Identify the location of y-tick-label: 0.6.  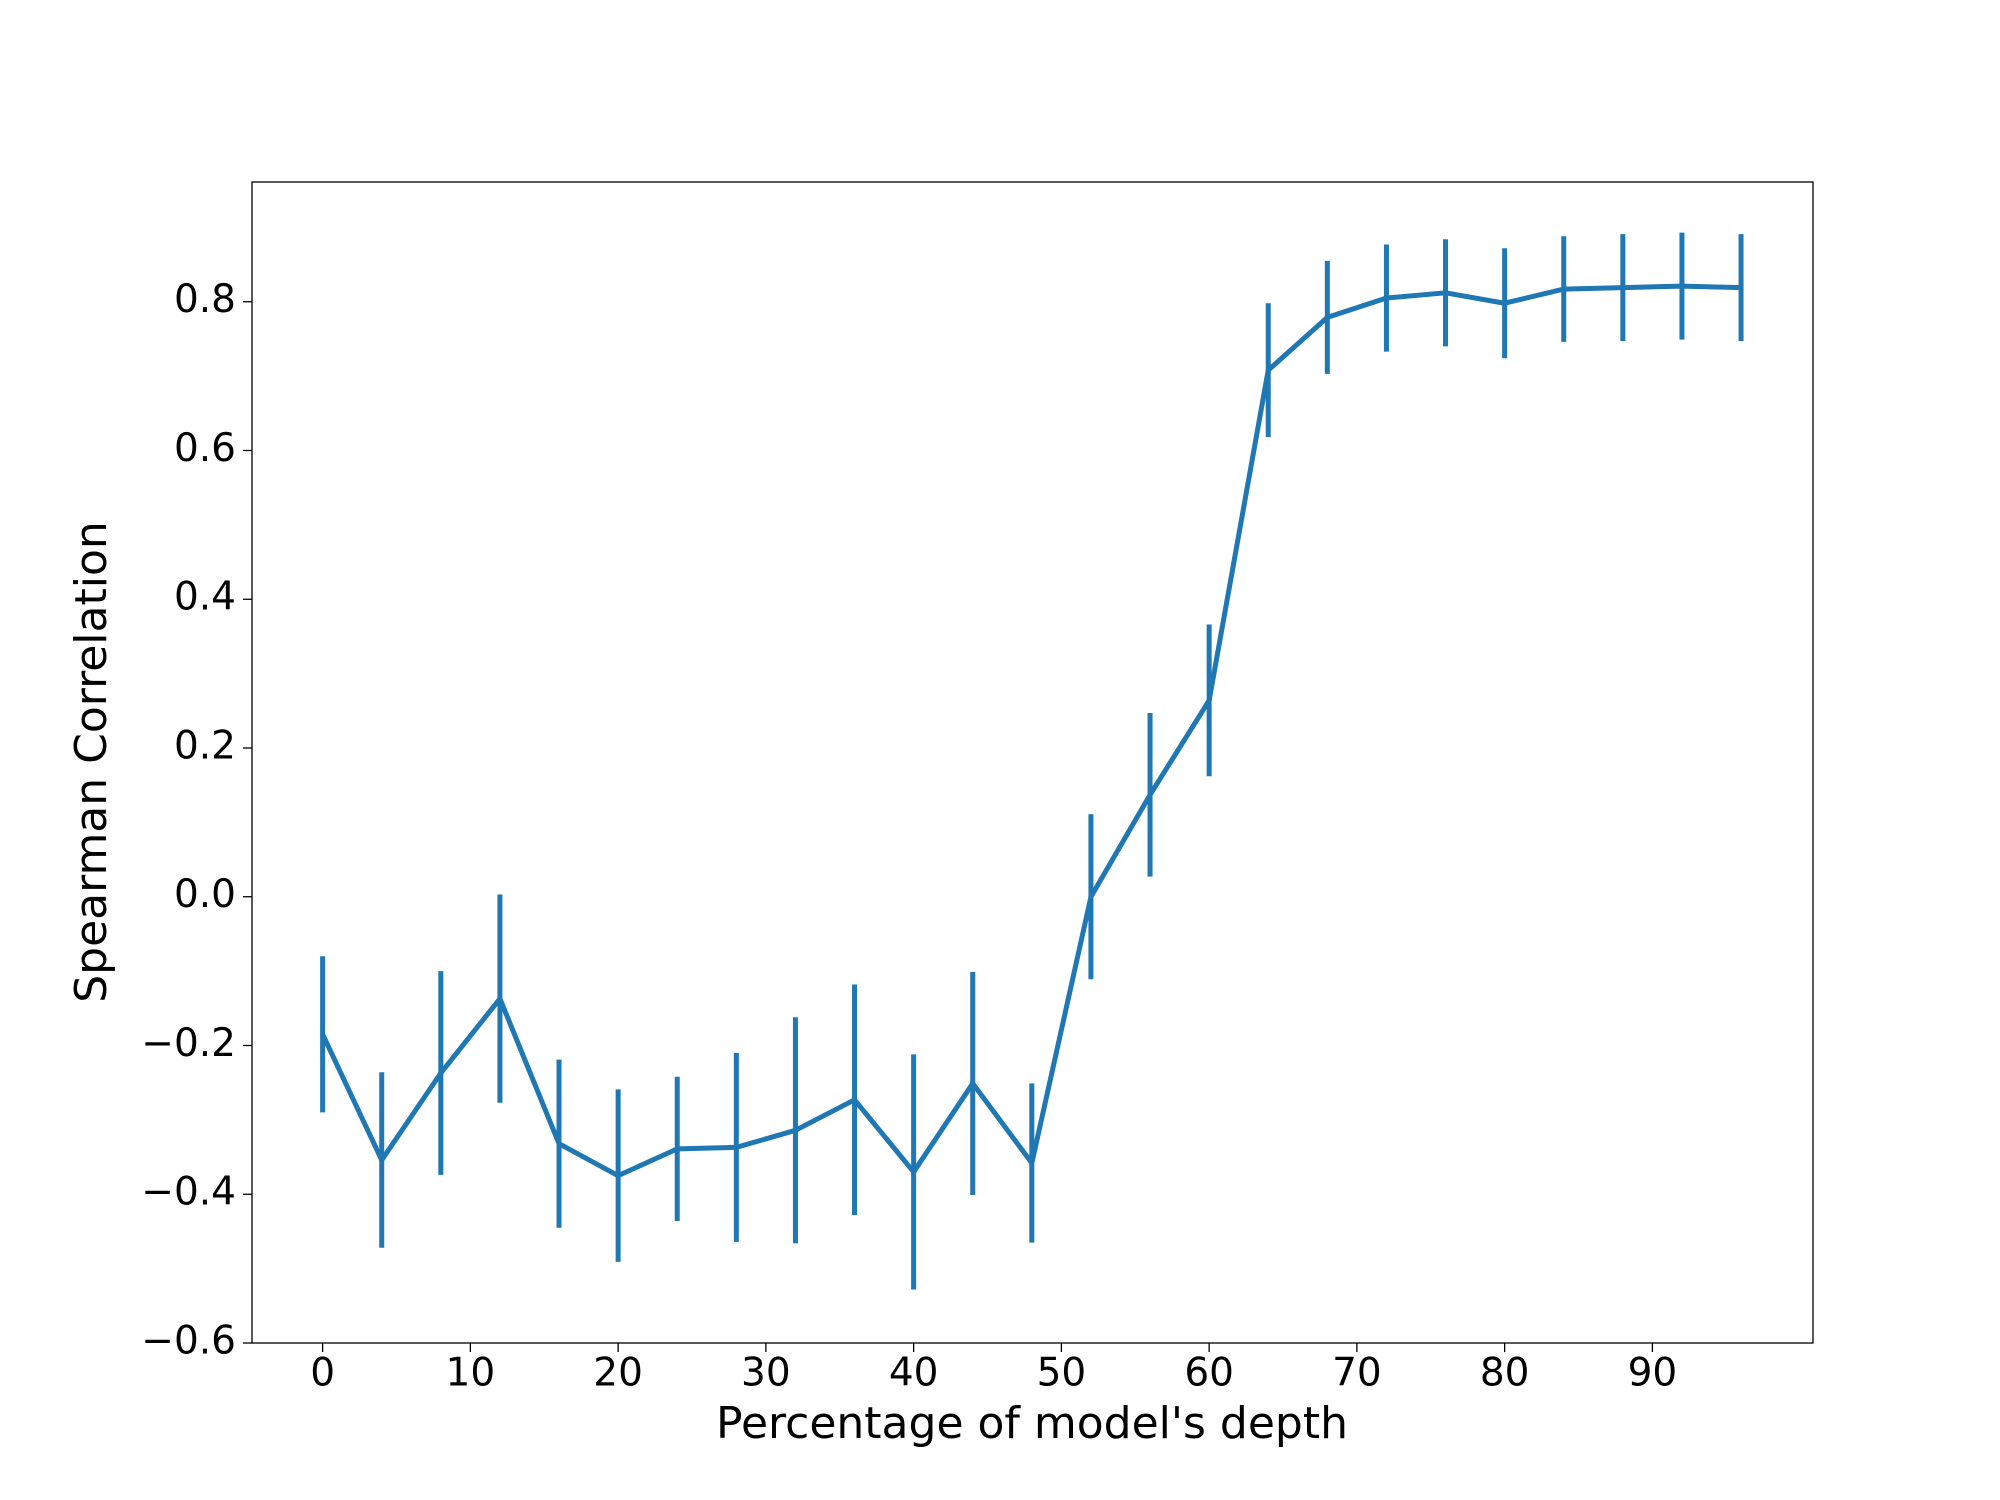
(205, 448).